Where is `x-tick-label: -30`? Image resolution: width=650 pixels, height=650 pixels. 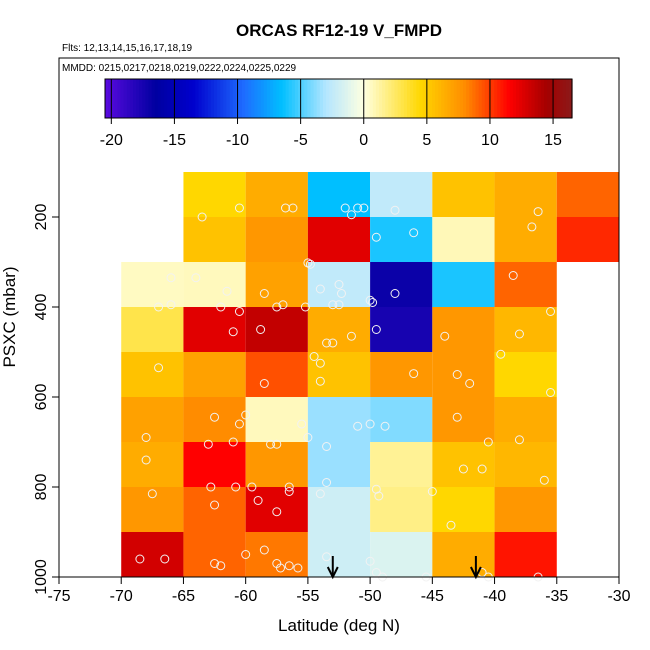
x-tick-label: -30 is located at coordinates (618, 596).